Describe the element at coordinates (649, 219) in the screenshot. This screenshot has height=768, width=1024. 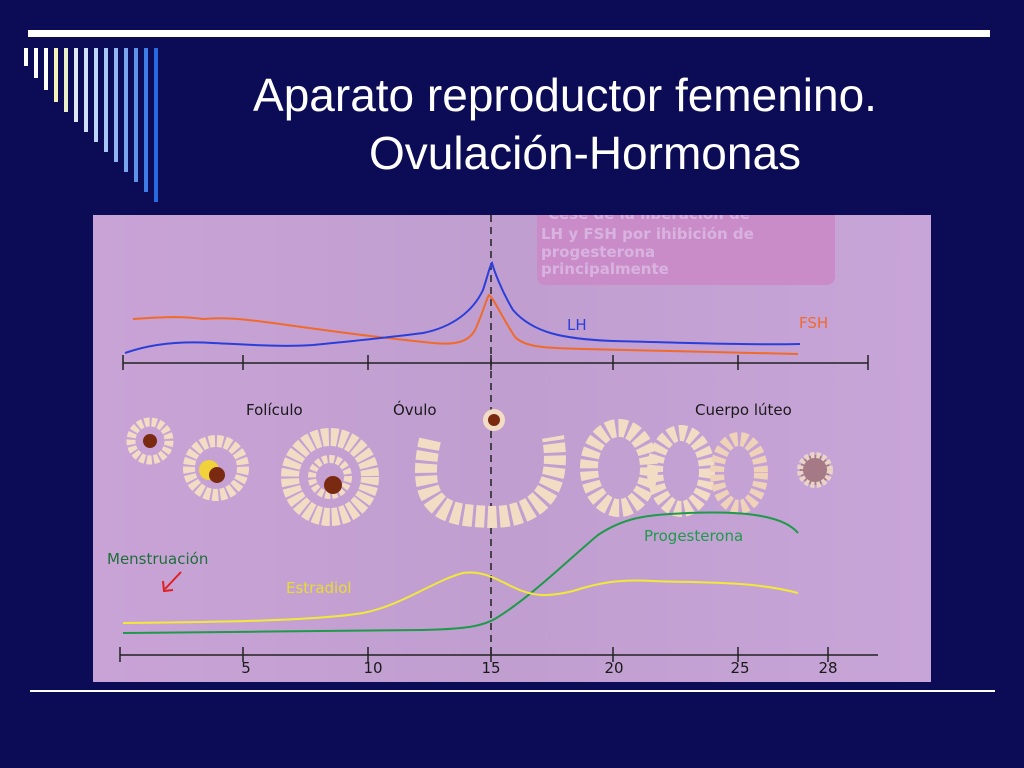
I see `note-line-1: Cese de la liberación de` at that location.